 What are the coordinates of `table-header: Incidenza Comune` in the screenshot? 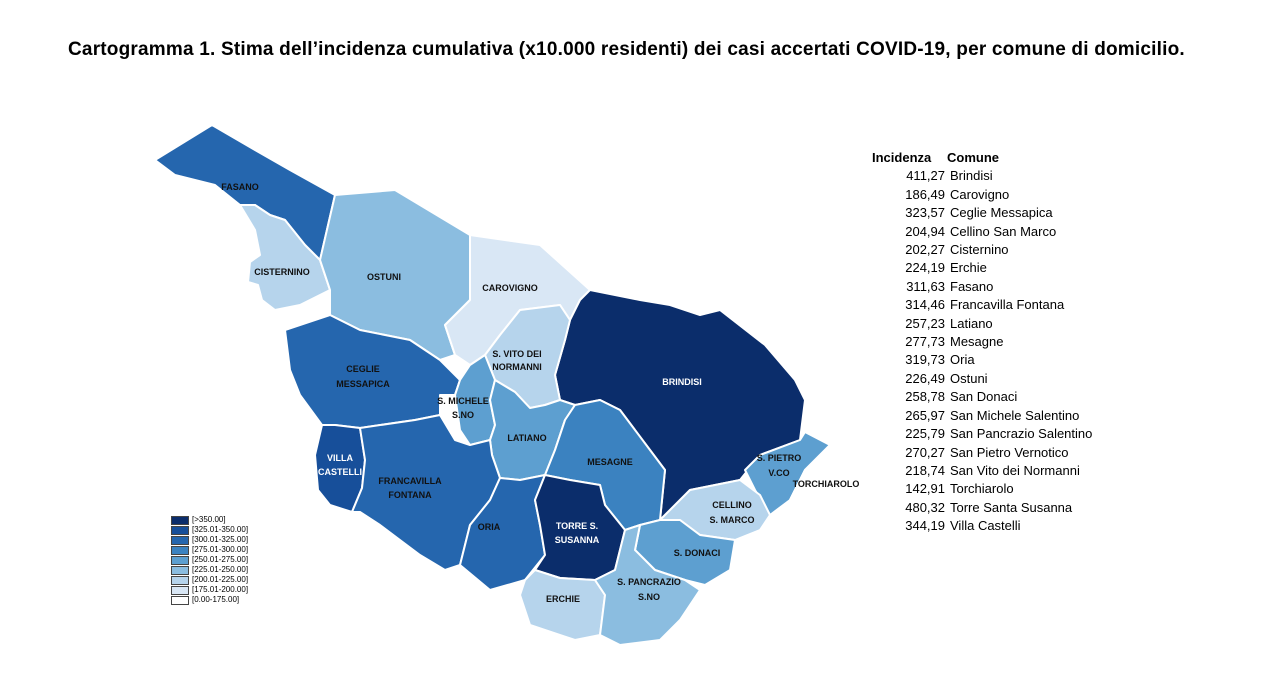 It's located at (982, 158).